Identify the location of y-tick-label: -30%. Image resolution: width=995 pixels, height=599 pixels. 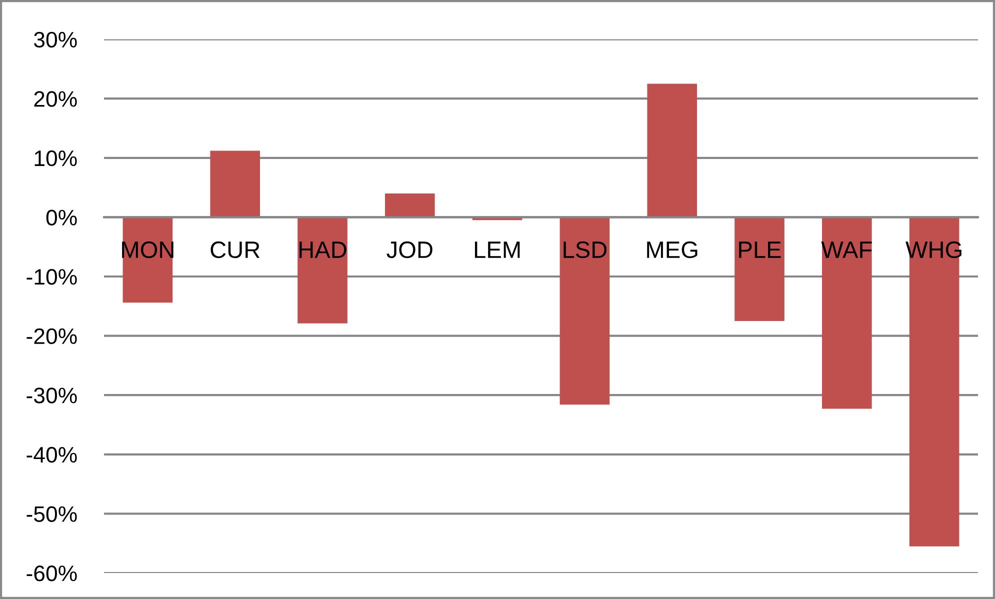
(51, 396).